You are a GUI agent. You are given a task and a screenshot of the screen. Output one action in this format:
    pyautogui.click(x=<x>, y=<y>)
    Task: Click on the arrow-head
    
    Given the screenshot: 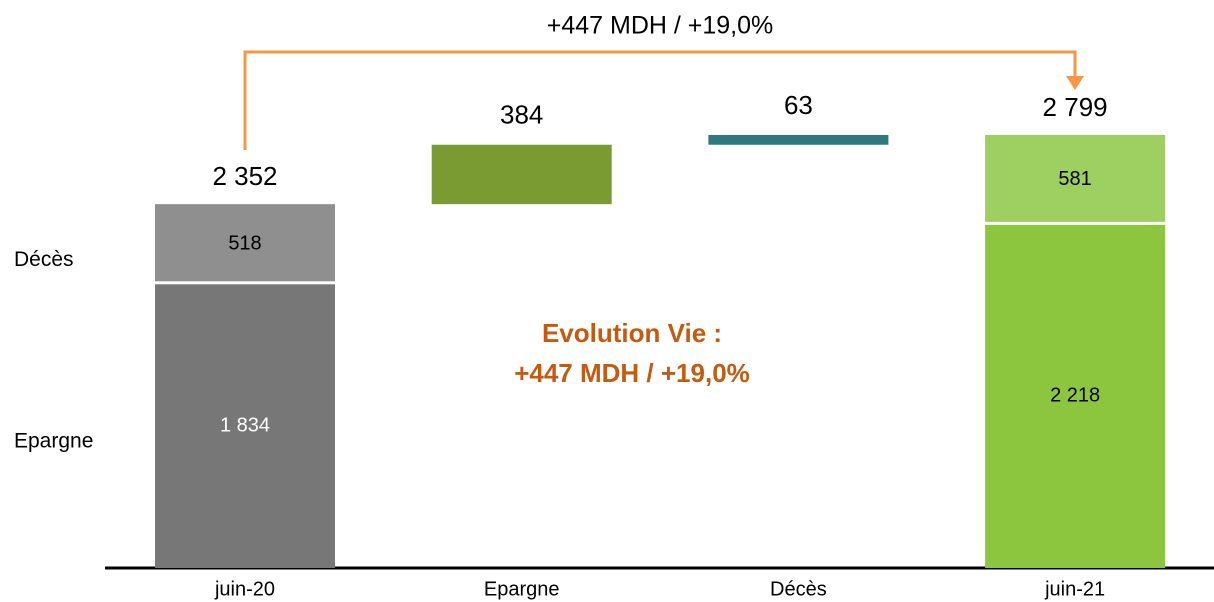 What is the action you would take?
    pyautogui.click(x=1075, y=83)
    